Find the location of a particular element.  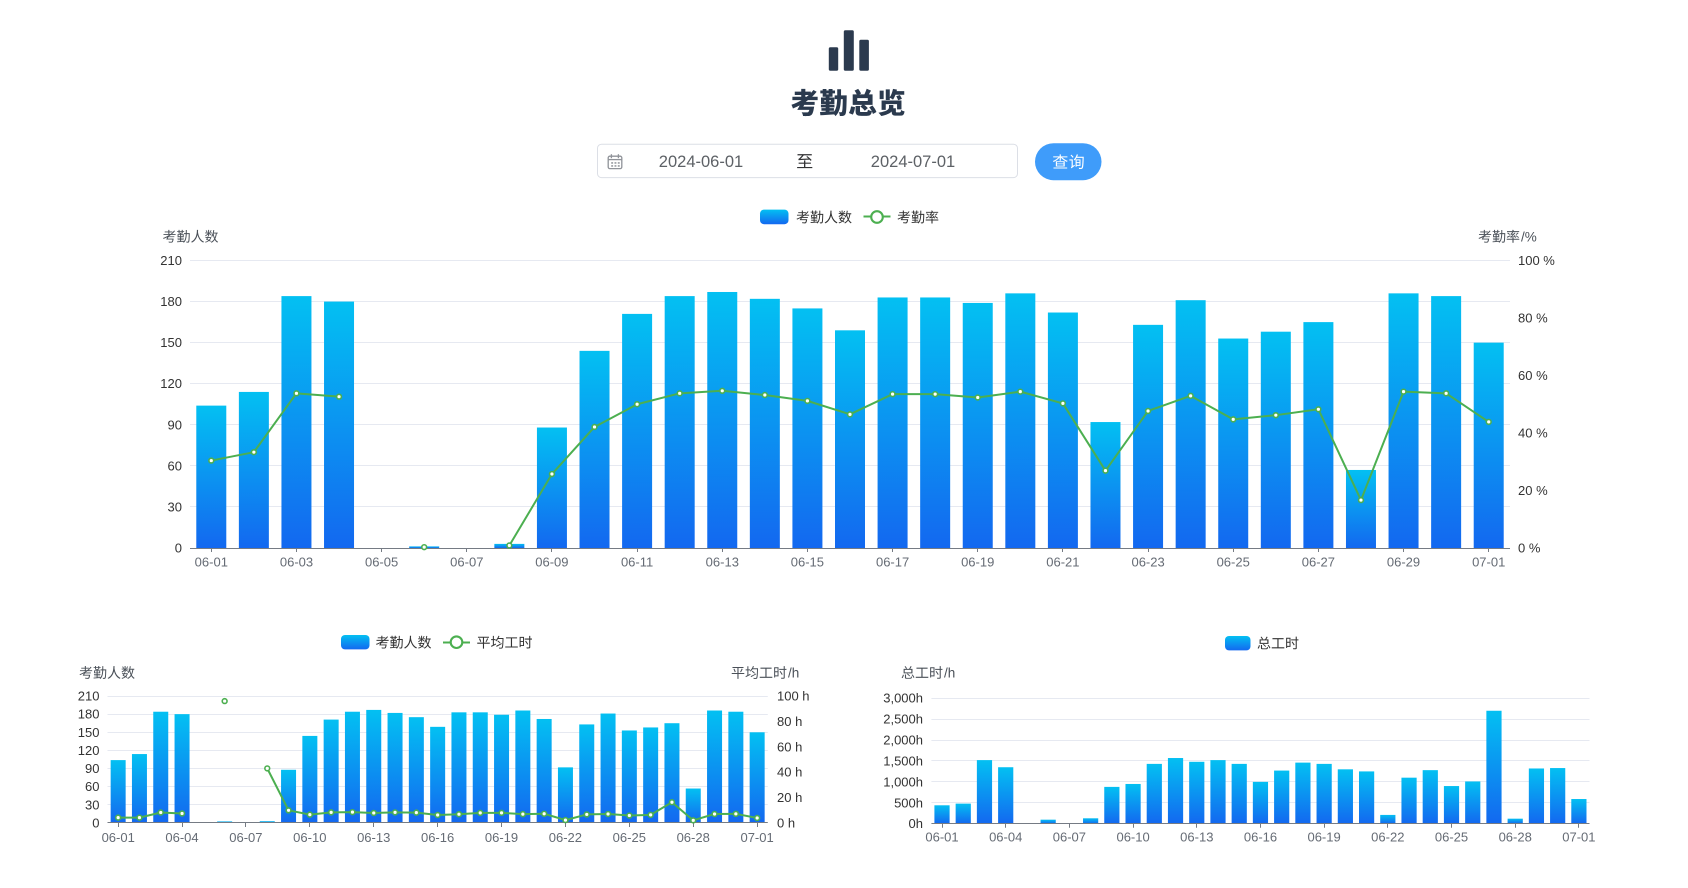

svg-text: 06-23 is located at coordinates (1147, 562).